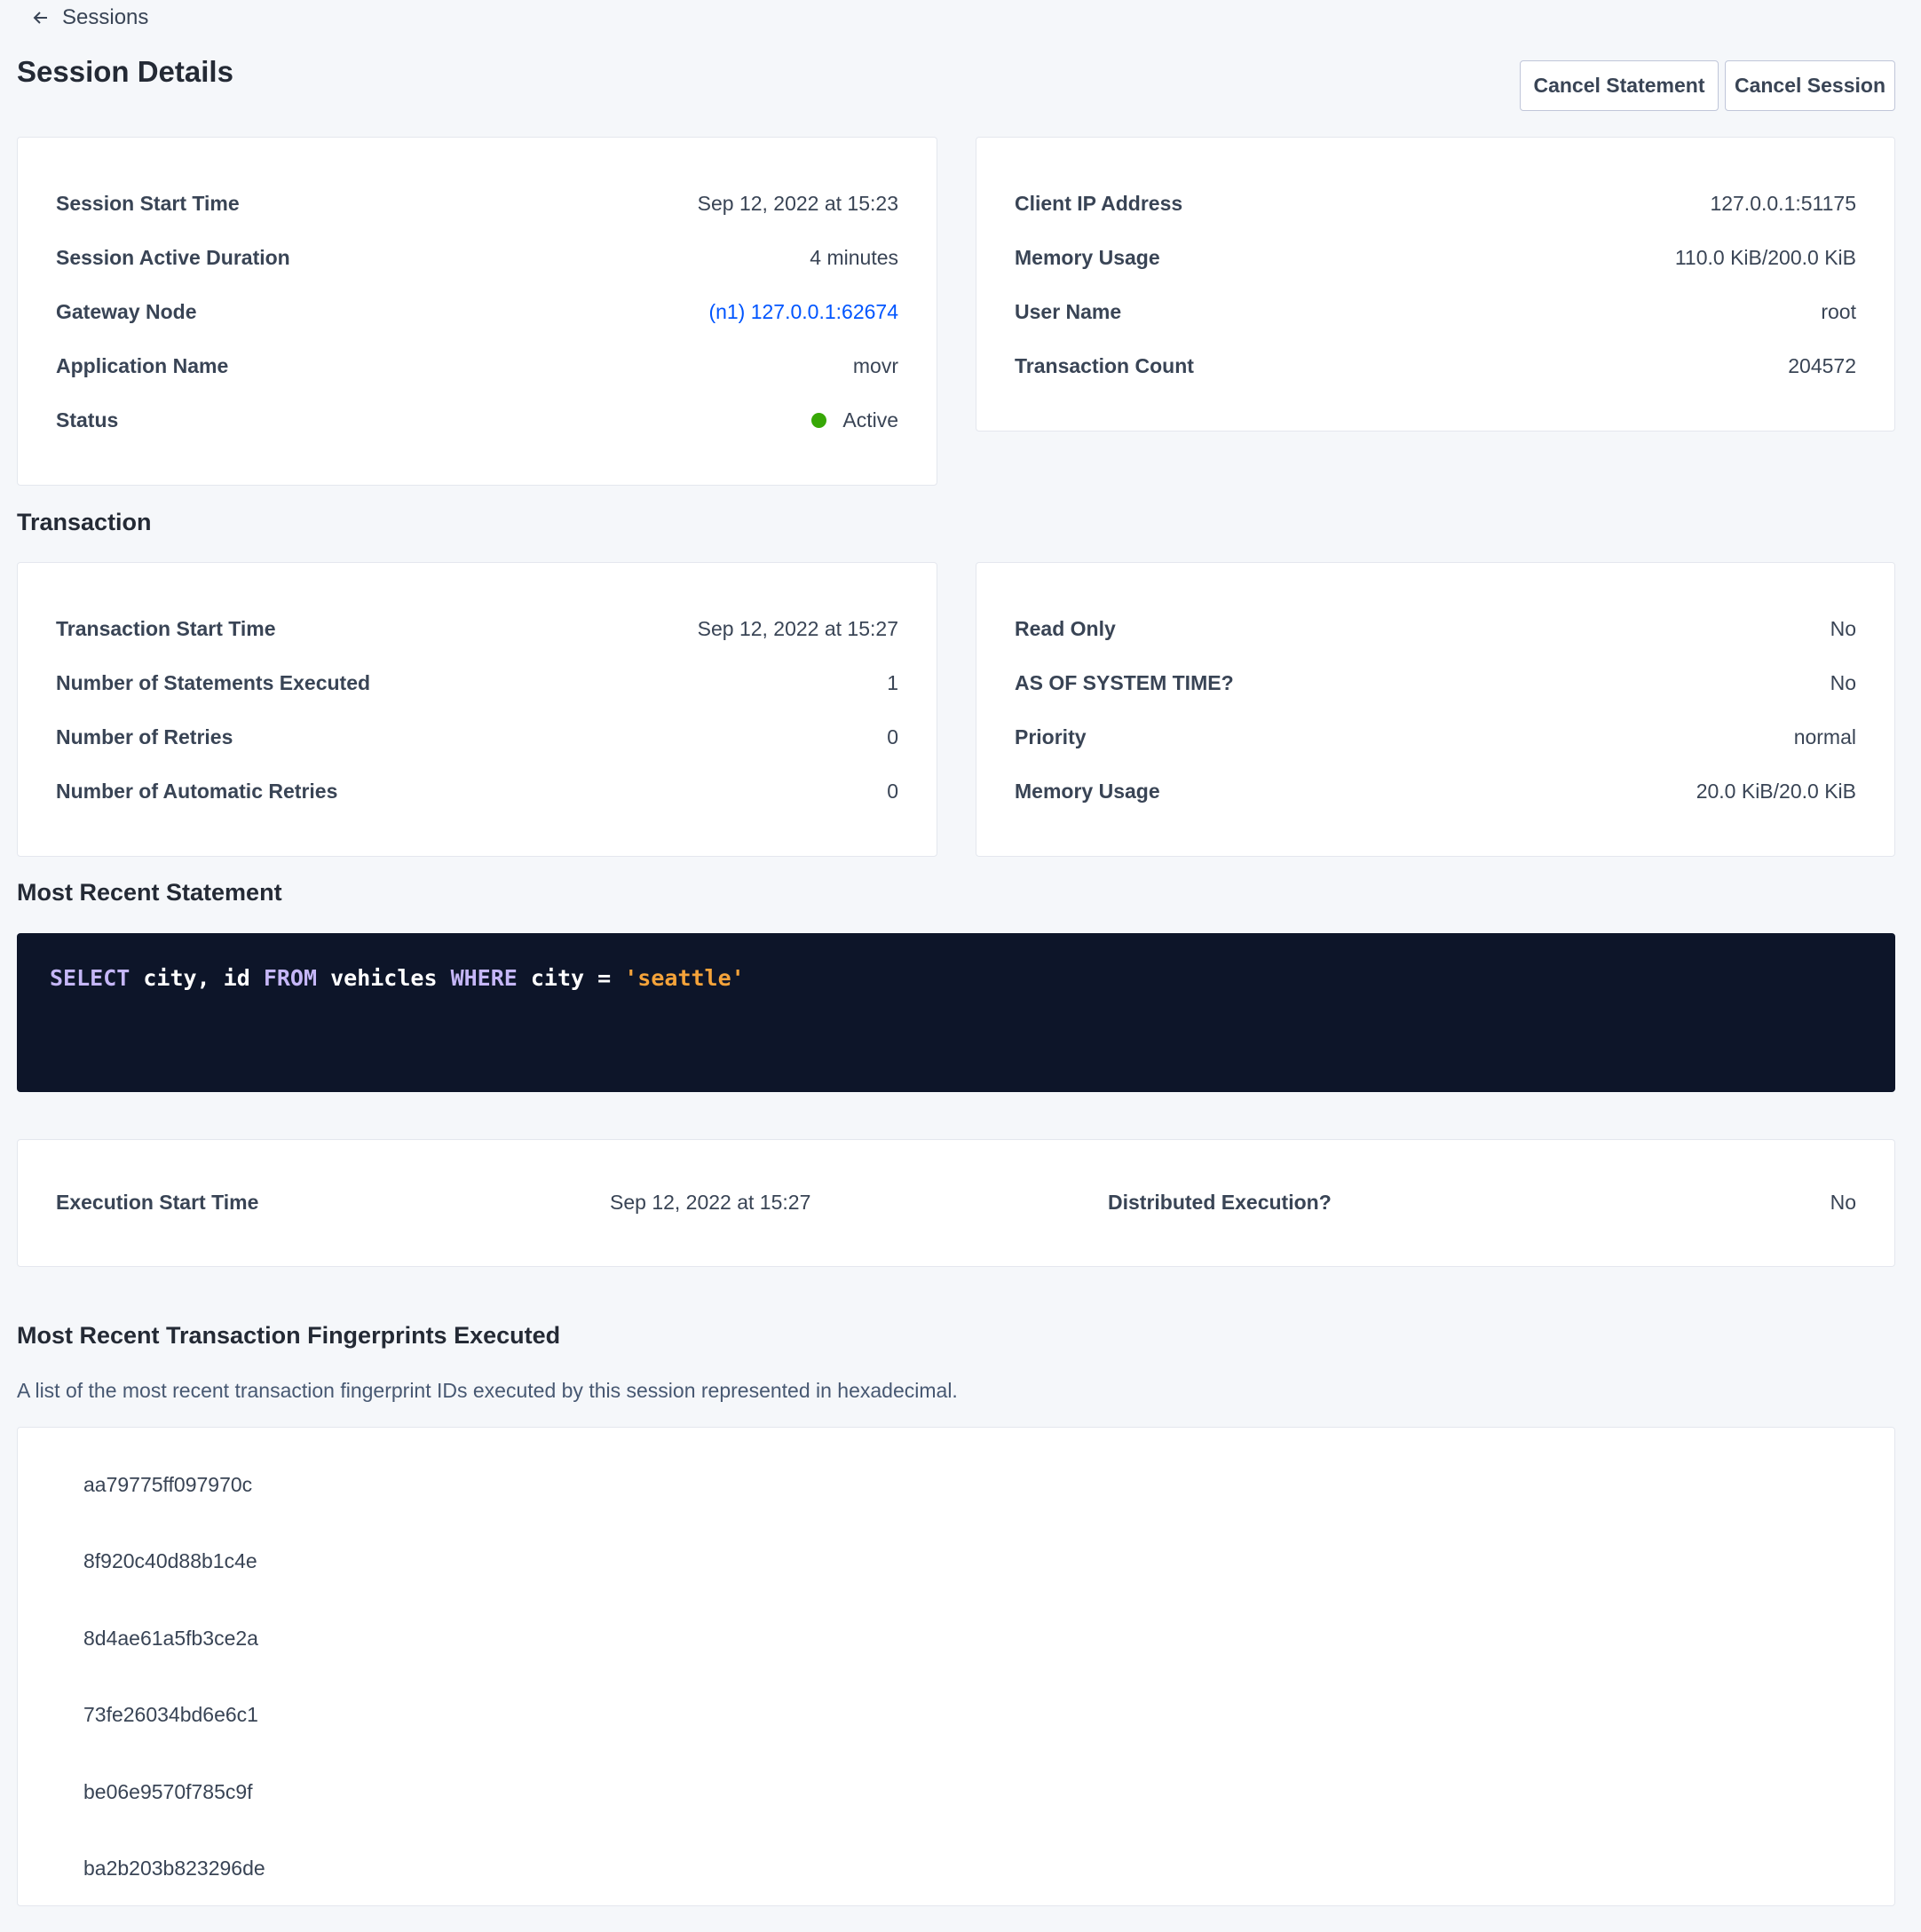 This screenshot has height=1932, width=1921. What do you see at coordinates (477, 204) in the screenshot?
I see `session-start-time-row: Session Start Time Sep 12, 2022 at 15:23` at bounding box center [477, 204].